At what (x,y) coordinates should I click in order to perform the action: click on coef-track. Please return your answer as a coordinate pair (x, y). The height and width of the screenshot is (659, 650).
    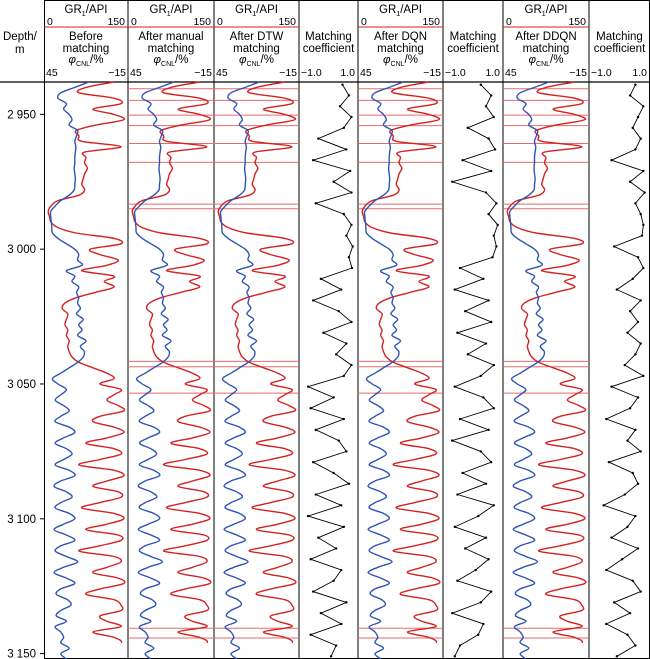
    Looking at the image, I should click on (330, 370).